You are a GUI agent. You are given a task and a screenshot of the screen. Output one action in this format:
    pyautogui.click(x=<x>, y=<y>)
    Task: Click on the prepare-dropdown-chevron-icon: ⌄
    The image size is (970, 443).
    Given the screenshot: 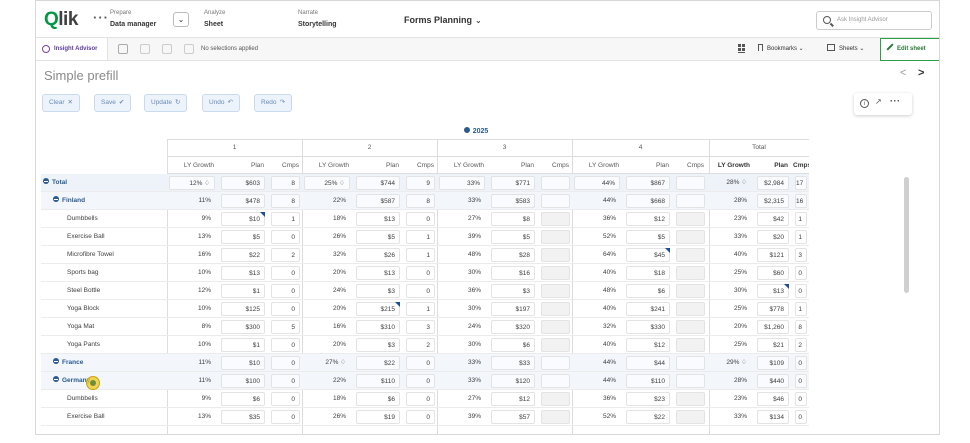 What is the action you would take?
    pyautogui.click(x=181, y=19)
    